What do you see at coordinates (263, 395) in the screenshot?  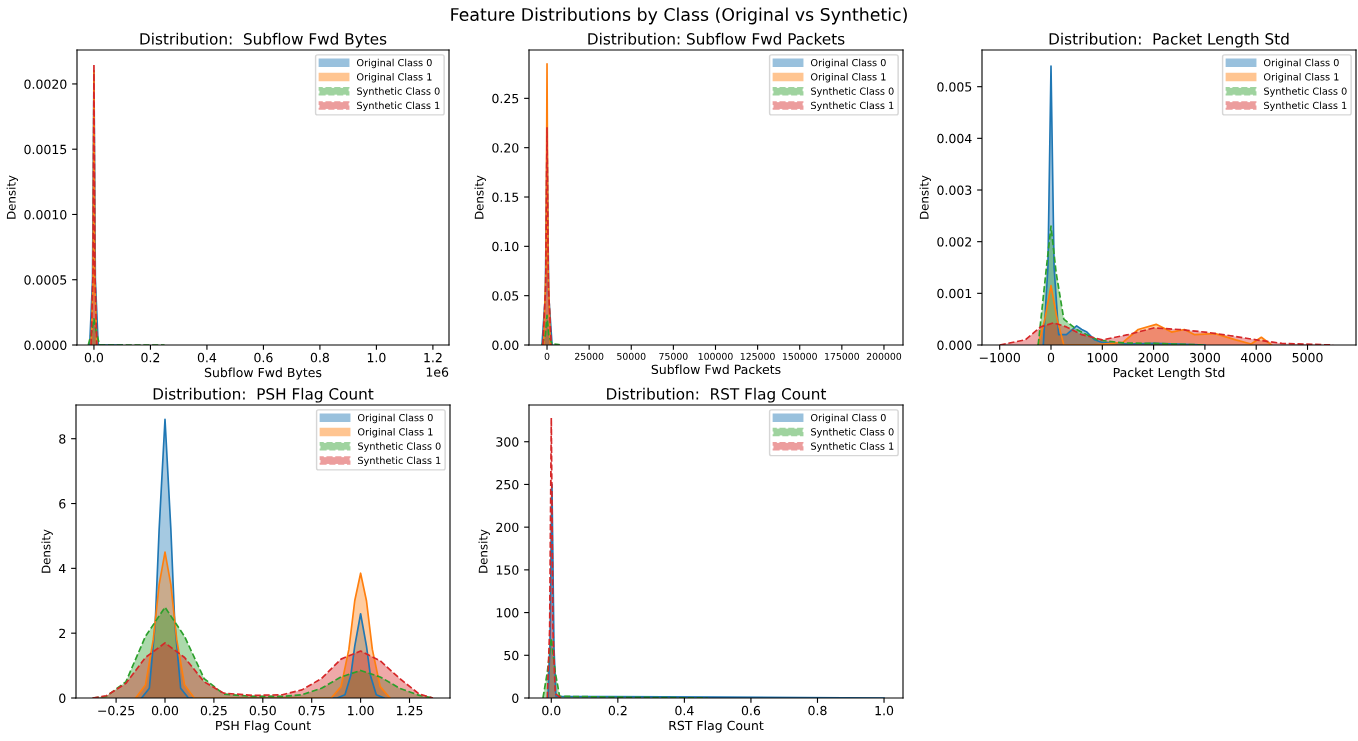 I see `chart-title: Distribution: PSH Flag Count` at bounding box center [263, 395].